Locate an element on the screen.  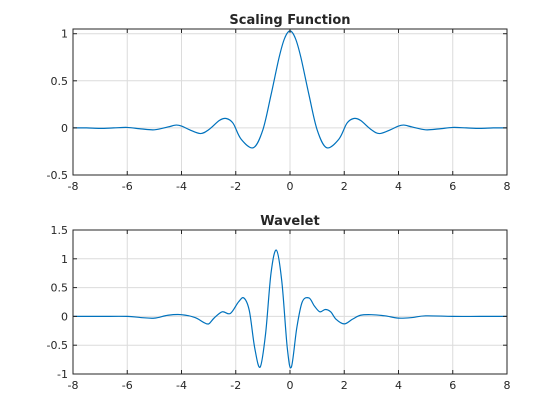
y-tick-label: -1 is located at coordinates (62, 374).